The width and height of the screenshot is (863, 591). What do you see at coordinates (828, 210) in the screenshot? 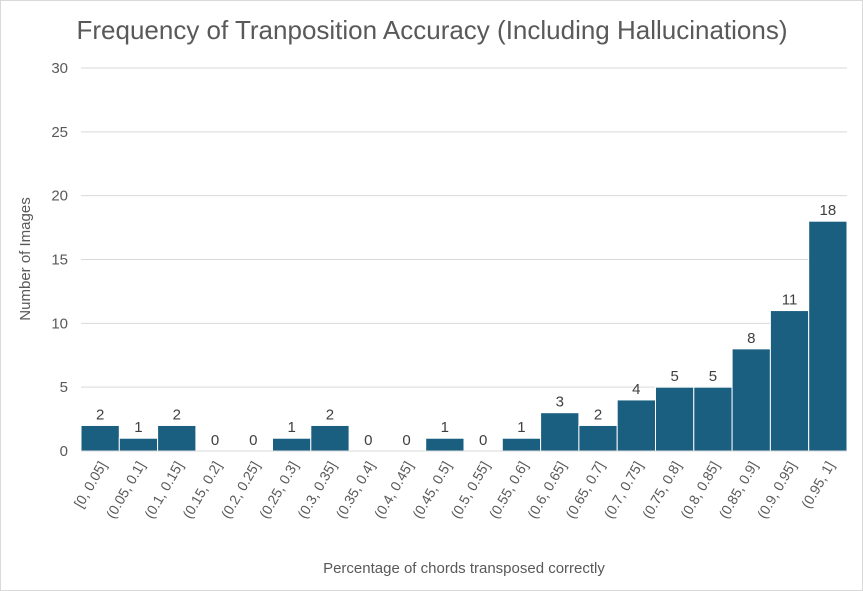
I see `data-label: 18` at bounding box center [828, 210].